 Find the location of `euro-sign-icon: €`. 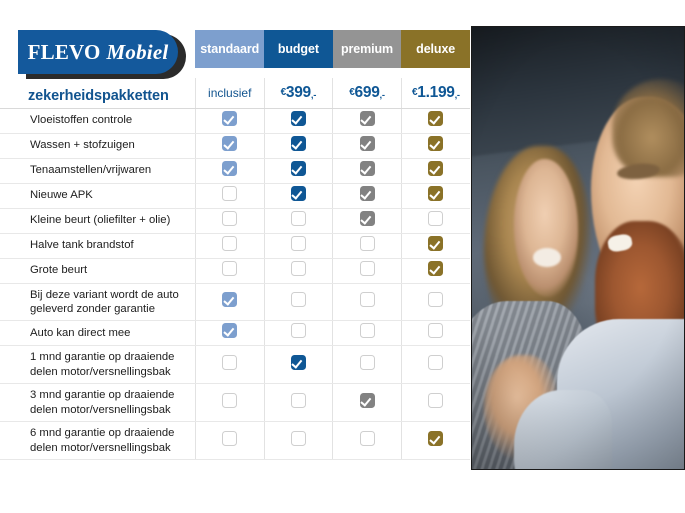

euro-sign-icon: € is located at coordinates (352, 92).